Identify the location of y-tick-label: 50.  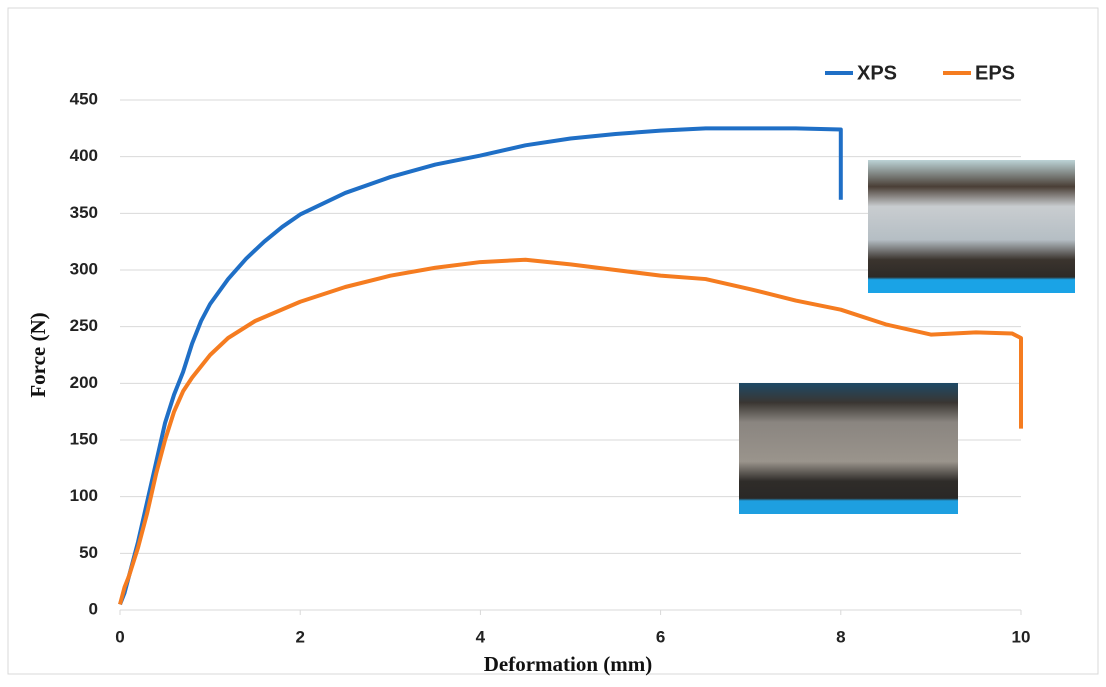
(88, 552).